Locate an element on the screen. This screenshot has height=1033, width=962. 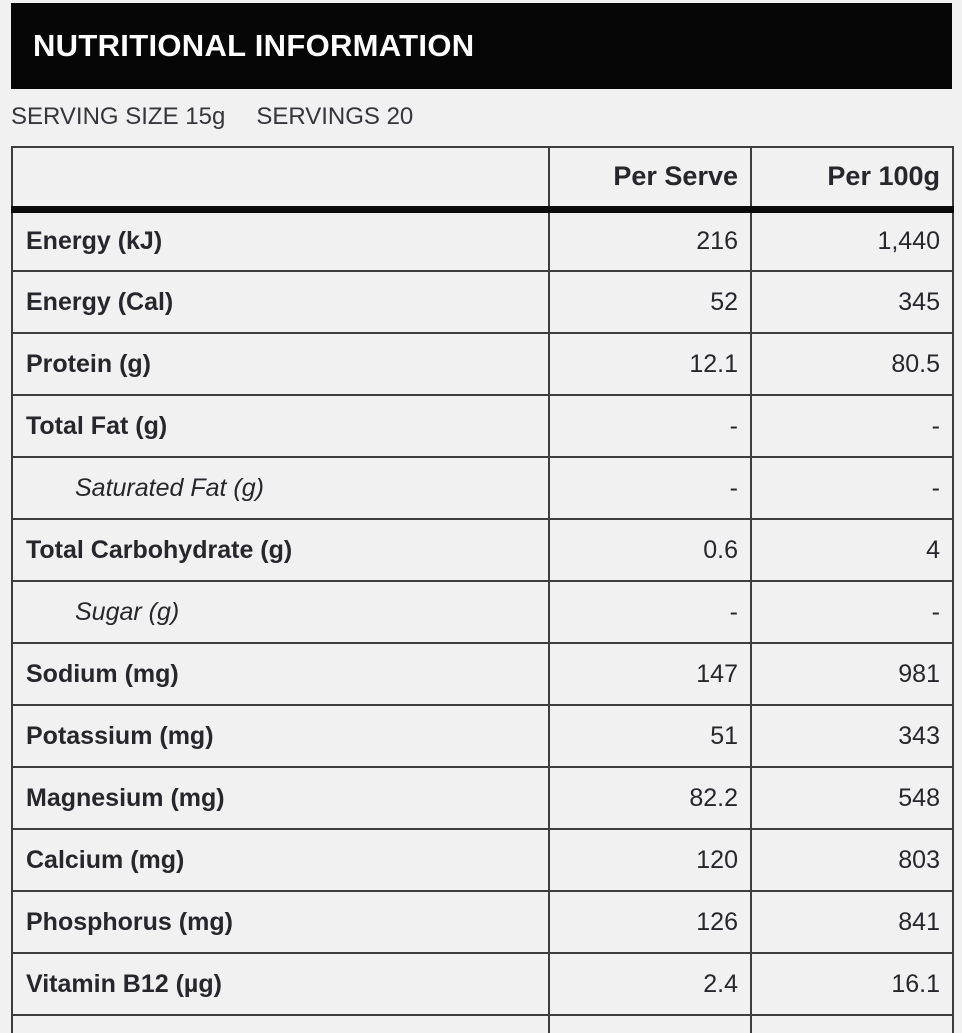
page-title: NUTRITIONAL INFORMATION is located at coordinates (254, 45).